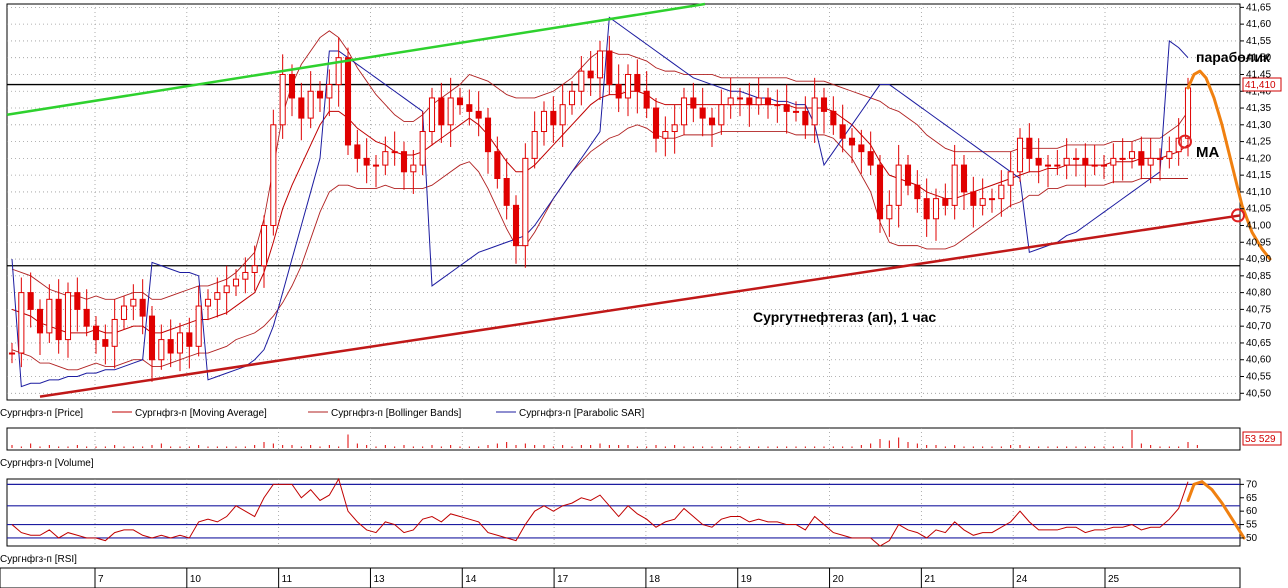 This screenshot has height=588, width=1288. Describe the element at coordinates (607, 578) in the screenshot. I see `time-axis: 7 10 11 13 14 17 18 19 20 21 24 25` at that location.